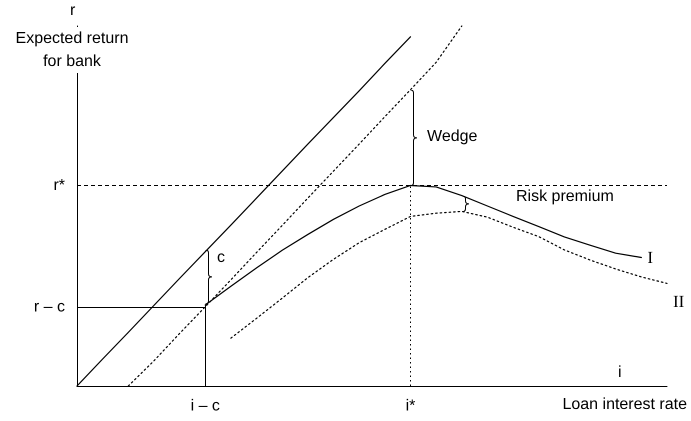 Image resolution: width=691 pixels, height=421 pixels. What do you see at coordinates (72, 50) in the screenshot?
I see `y-axis-title: Expected return for bank` at bounding box center [72, 50].